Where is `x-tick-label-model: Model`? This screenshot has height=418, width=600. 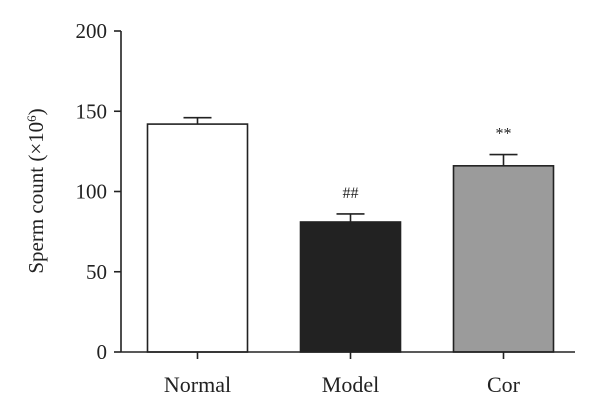 x-tick-label-model: Model is located at coordinates (350, 384).